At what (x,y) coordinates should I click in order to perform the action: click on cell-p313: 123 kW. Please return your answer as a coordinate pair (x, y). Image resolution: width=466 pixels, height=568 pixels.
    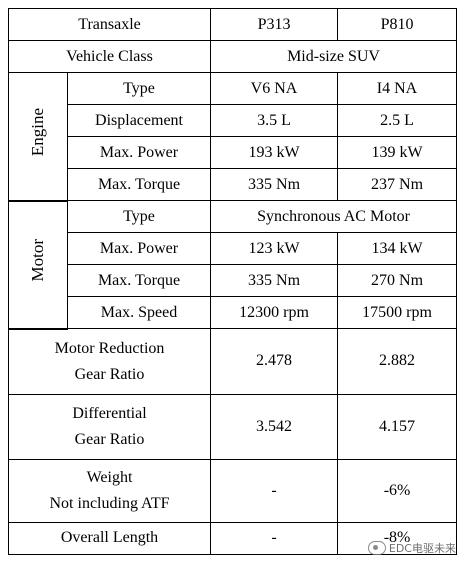
    Looking at the image, I should click on (274, 248).